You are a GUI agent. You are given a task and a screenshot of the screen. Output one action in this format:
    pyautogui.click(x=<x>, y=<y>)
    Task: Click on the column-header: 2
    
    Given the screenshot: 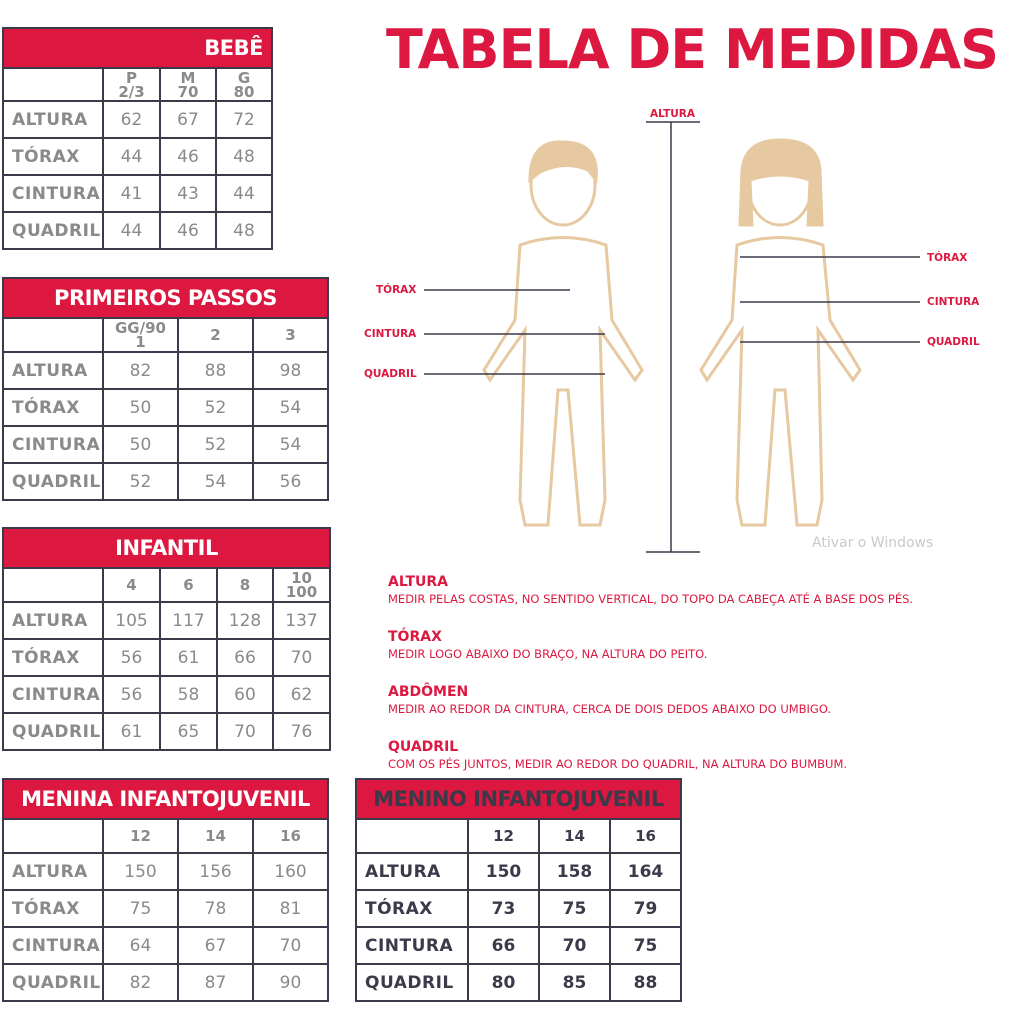 What is the action you would take?
    pyautogui.click(x=215, y=335)
    